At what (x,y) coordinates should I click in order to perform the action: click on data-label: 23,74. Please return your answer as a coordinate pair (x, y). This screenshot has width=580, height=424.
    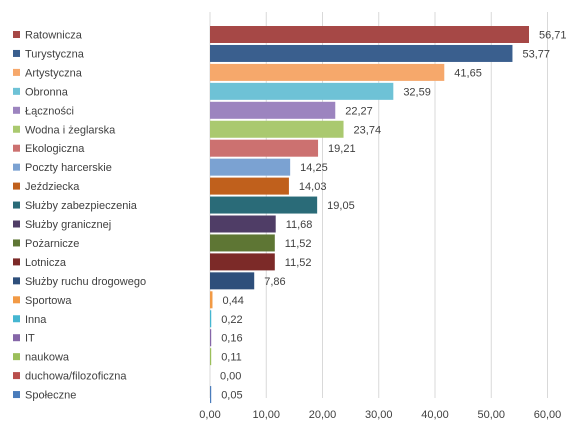
    Looking at the image, I should click on (368, 130).